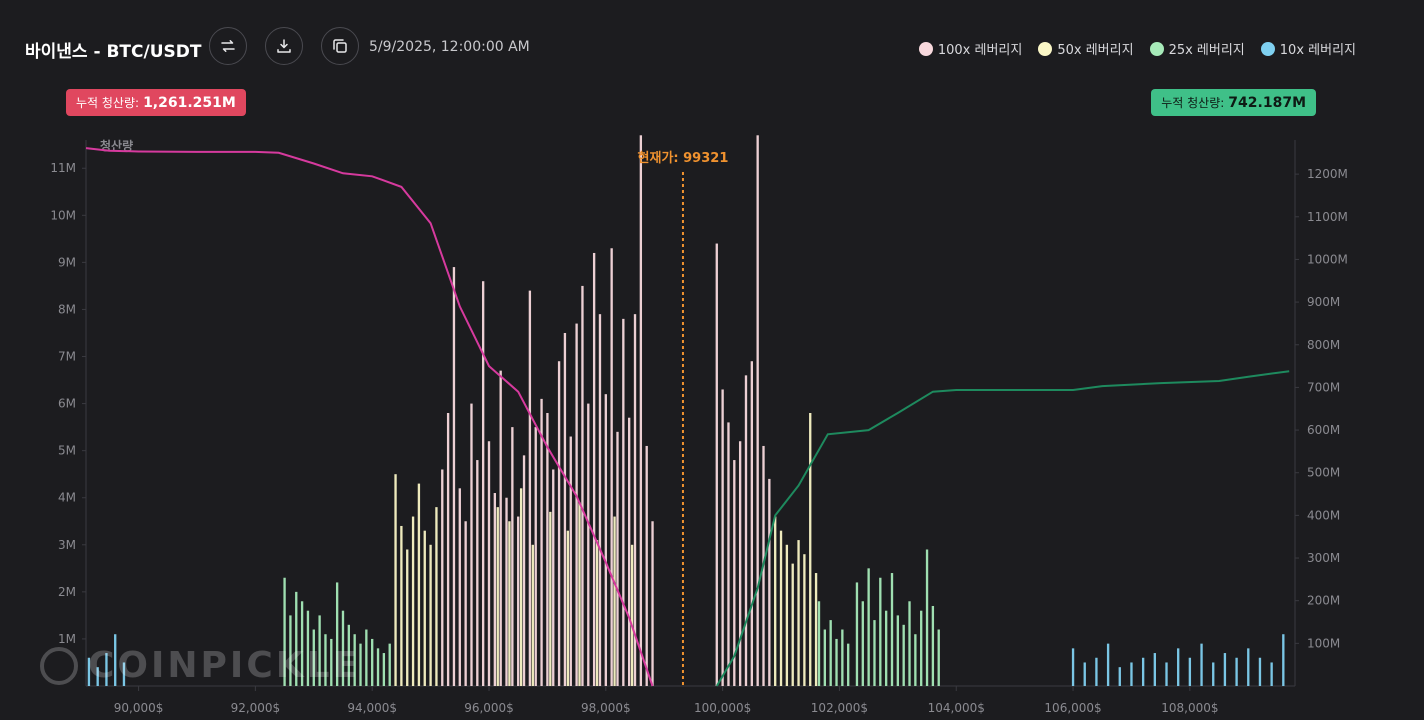 Image resolution: width=1424 pixels, height=720 pixels. Describe the element at coordinates (67, 545) in the screenshot. I see `y-left-tick-label: 3M` at that location.